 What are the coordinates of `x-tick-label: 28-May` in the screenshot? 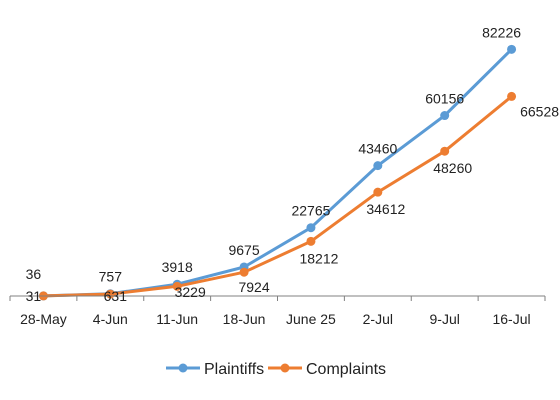 It's located at (43, 319).